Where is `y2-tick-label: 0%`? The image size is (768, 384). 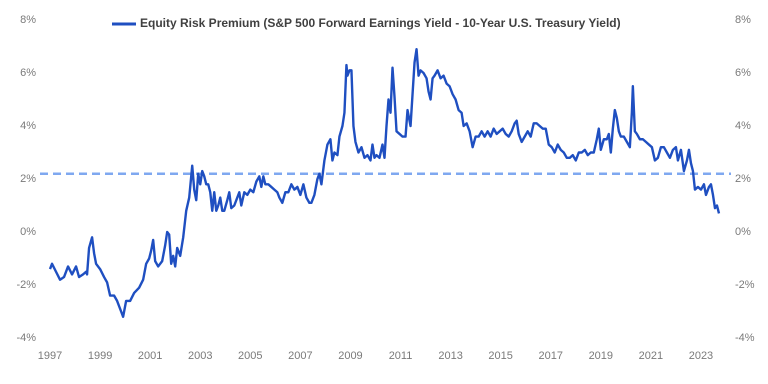 y2-tick-label: 0% is located at coordinates (743, 232).